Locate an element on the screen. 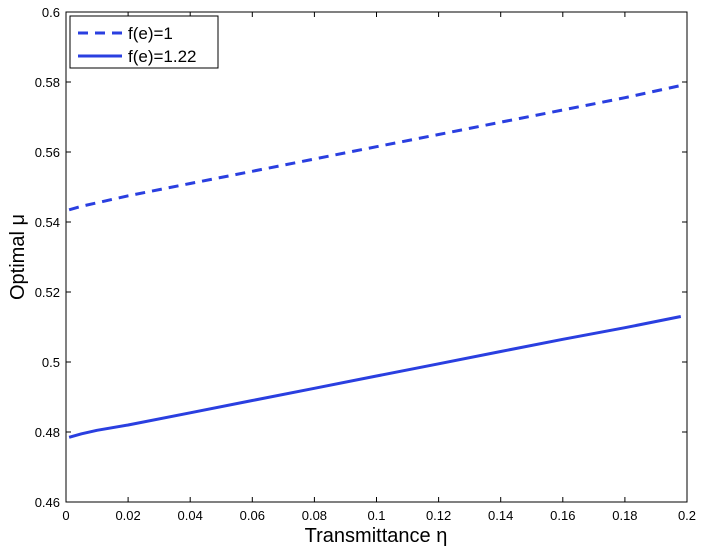 This screenshot has height=549, width=702. y-tick-label: 0.48 is located at coordinates (47, 432).